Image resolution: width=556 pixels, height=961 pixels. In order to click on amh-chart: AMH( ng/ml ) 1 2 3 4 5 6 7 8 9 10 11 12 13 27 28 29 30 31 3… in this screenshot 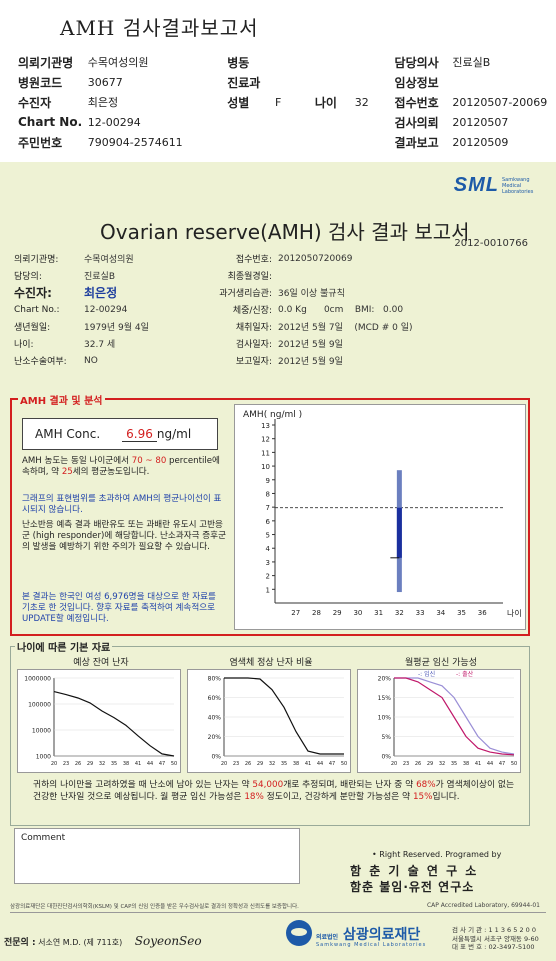, I will do `click(380, 517)`.